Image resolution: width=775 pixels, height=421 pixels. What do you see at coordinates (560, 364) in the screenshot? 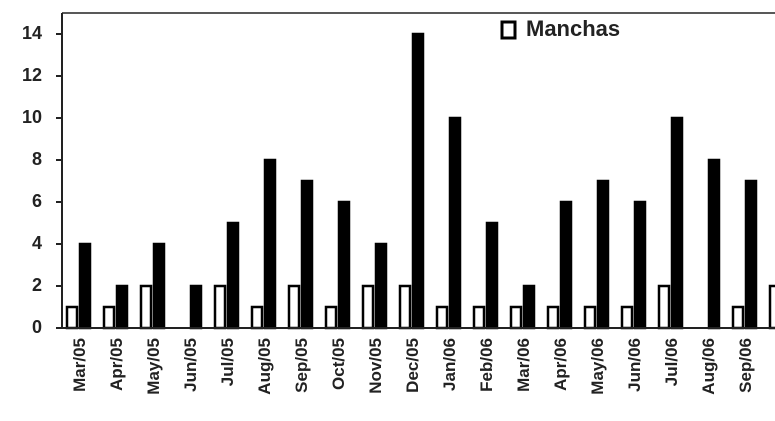
I see `x-tick-label: Apr/06` at bounding box center [560, 364].